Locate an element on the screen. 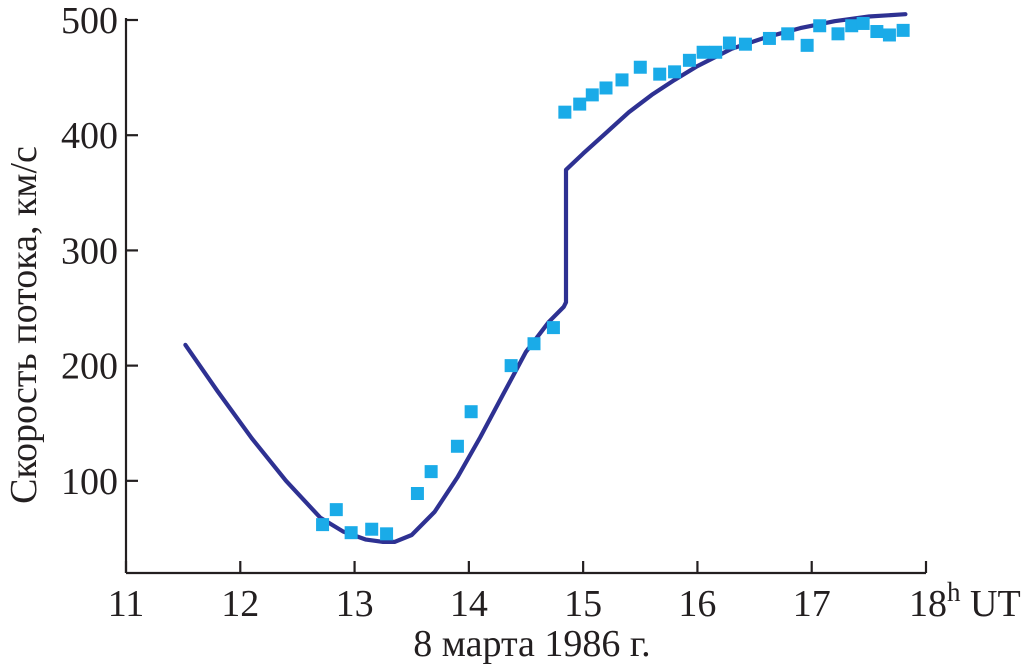 Image resolution: width=1030 pixels, height=670 pixels. x-tick-label: 11 is located at coordinates (126, 604).